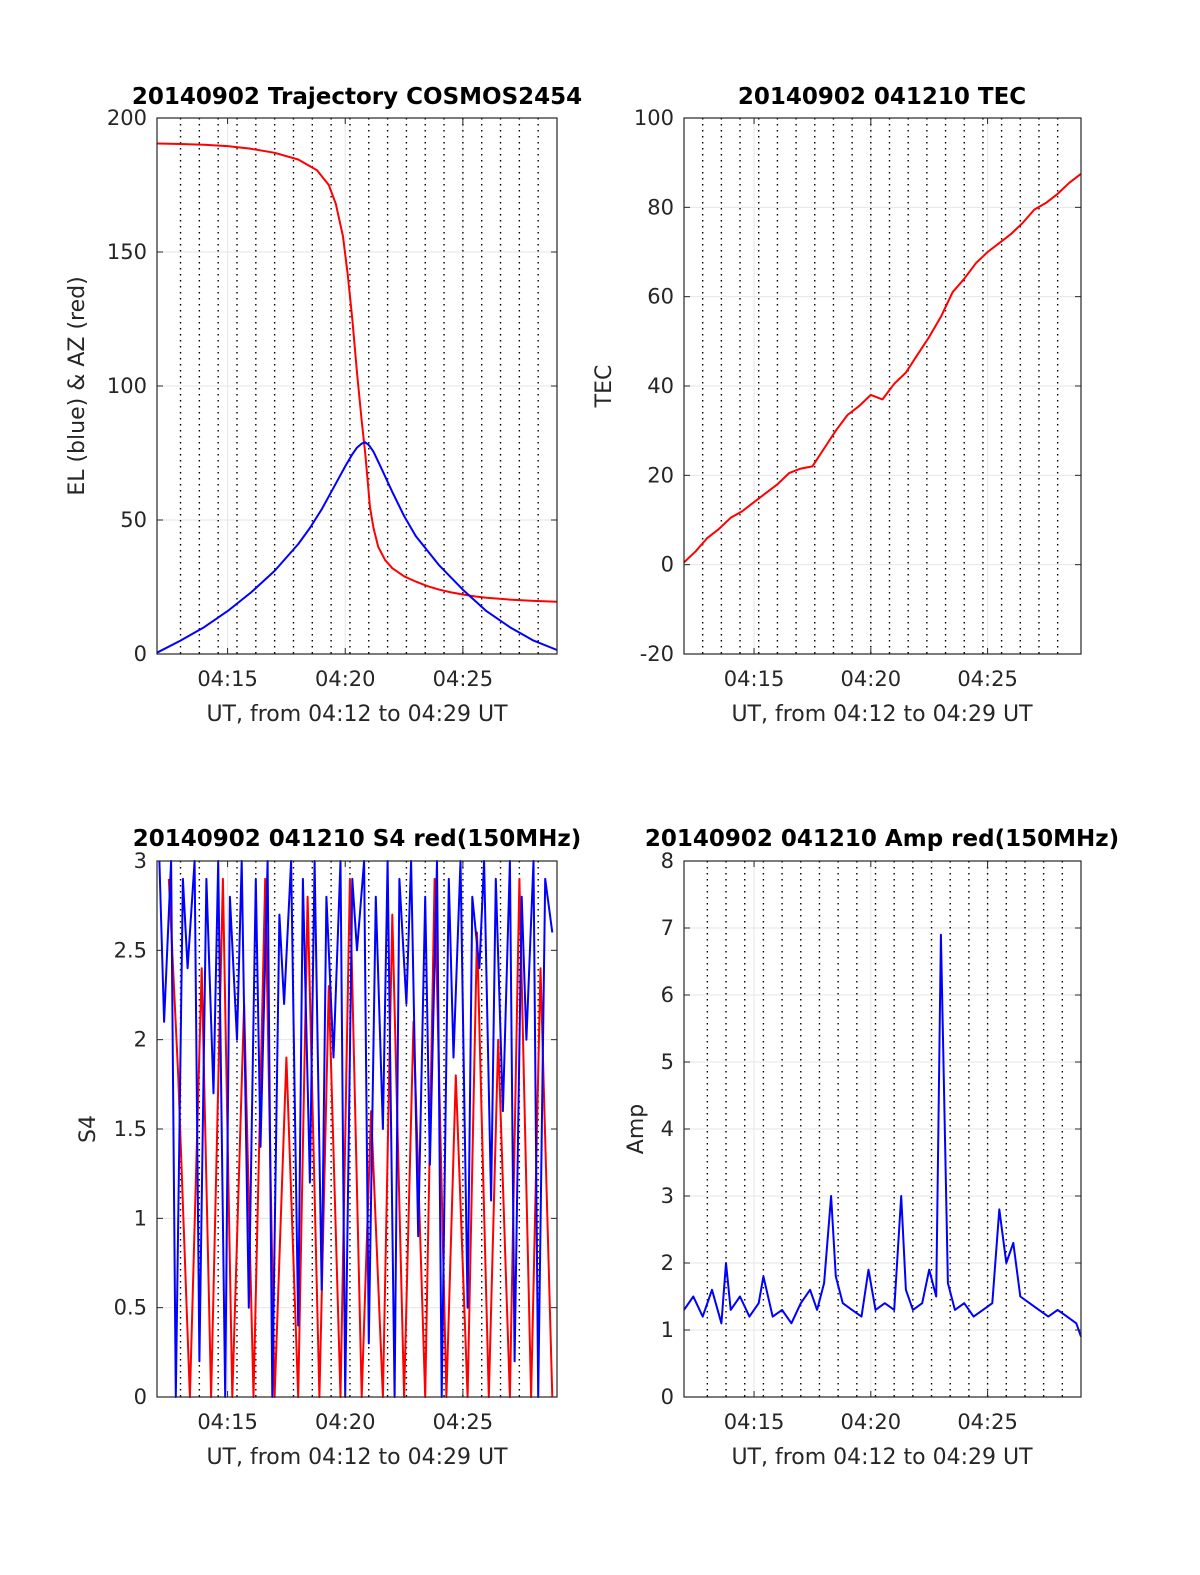 This screenshot has width=1200, height=1575. Describe the element at coordinates (667, 1062) in the screenshot. I see `amp-ytick-label: 5` at that location.